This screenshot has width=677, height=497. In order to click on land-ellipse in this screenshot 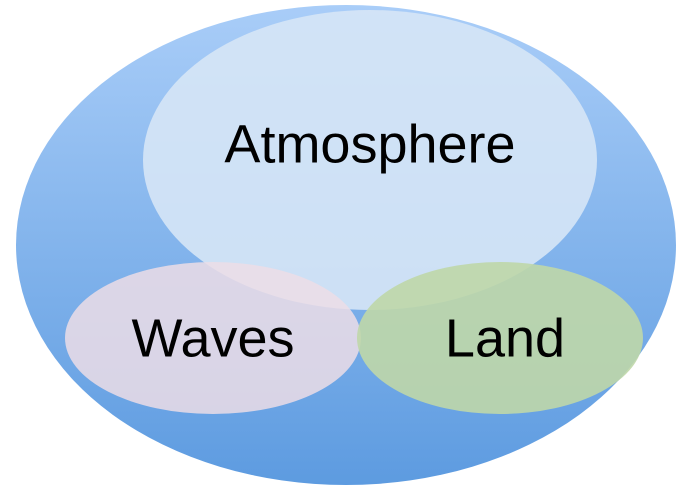, I will do `click(500, 338)`.